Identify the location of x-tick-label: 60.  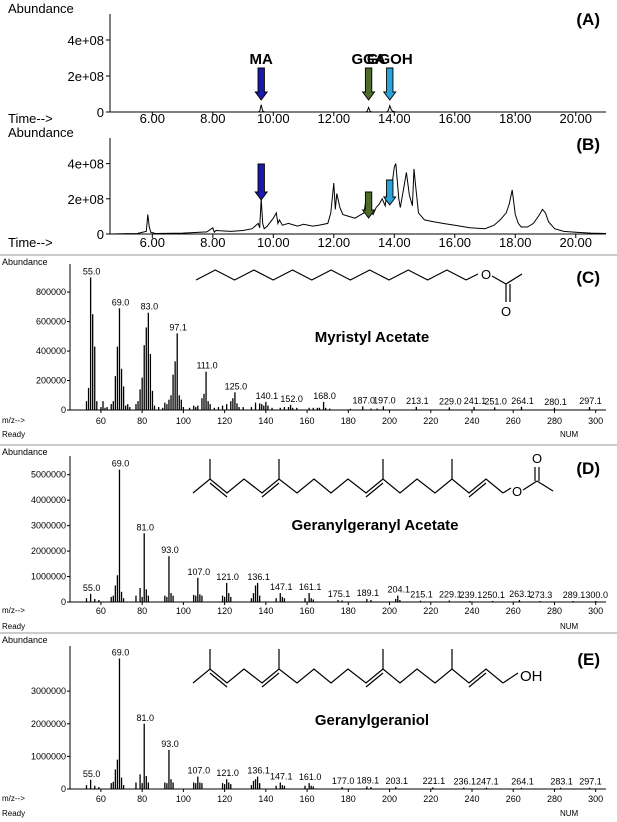
(101, 611).